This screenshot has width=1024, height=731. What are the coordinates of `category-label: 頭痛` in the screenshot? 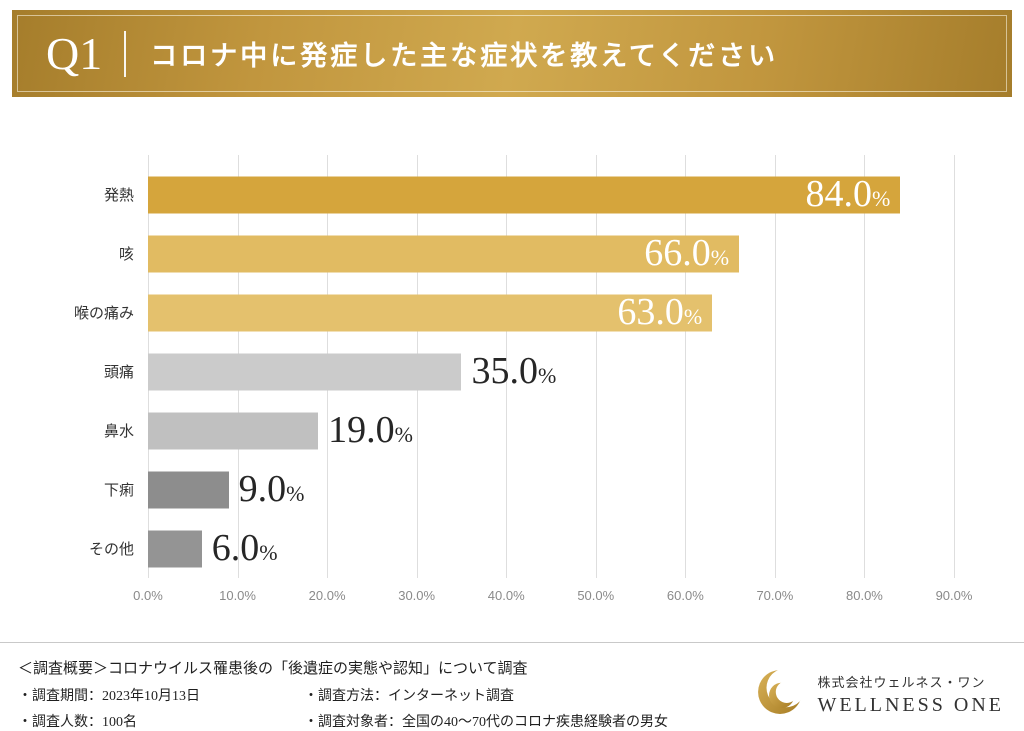 It's located at (118, 372).